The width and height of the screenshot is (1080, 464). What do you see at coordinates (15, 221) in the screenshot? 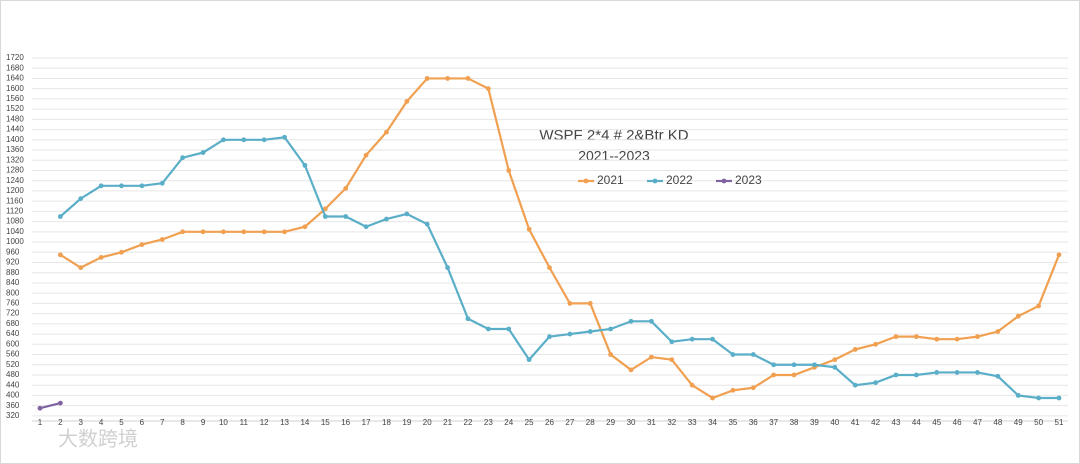
I see `y-tick-label: 1080` at bounding box center [15, 221].